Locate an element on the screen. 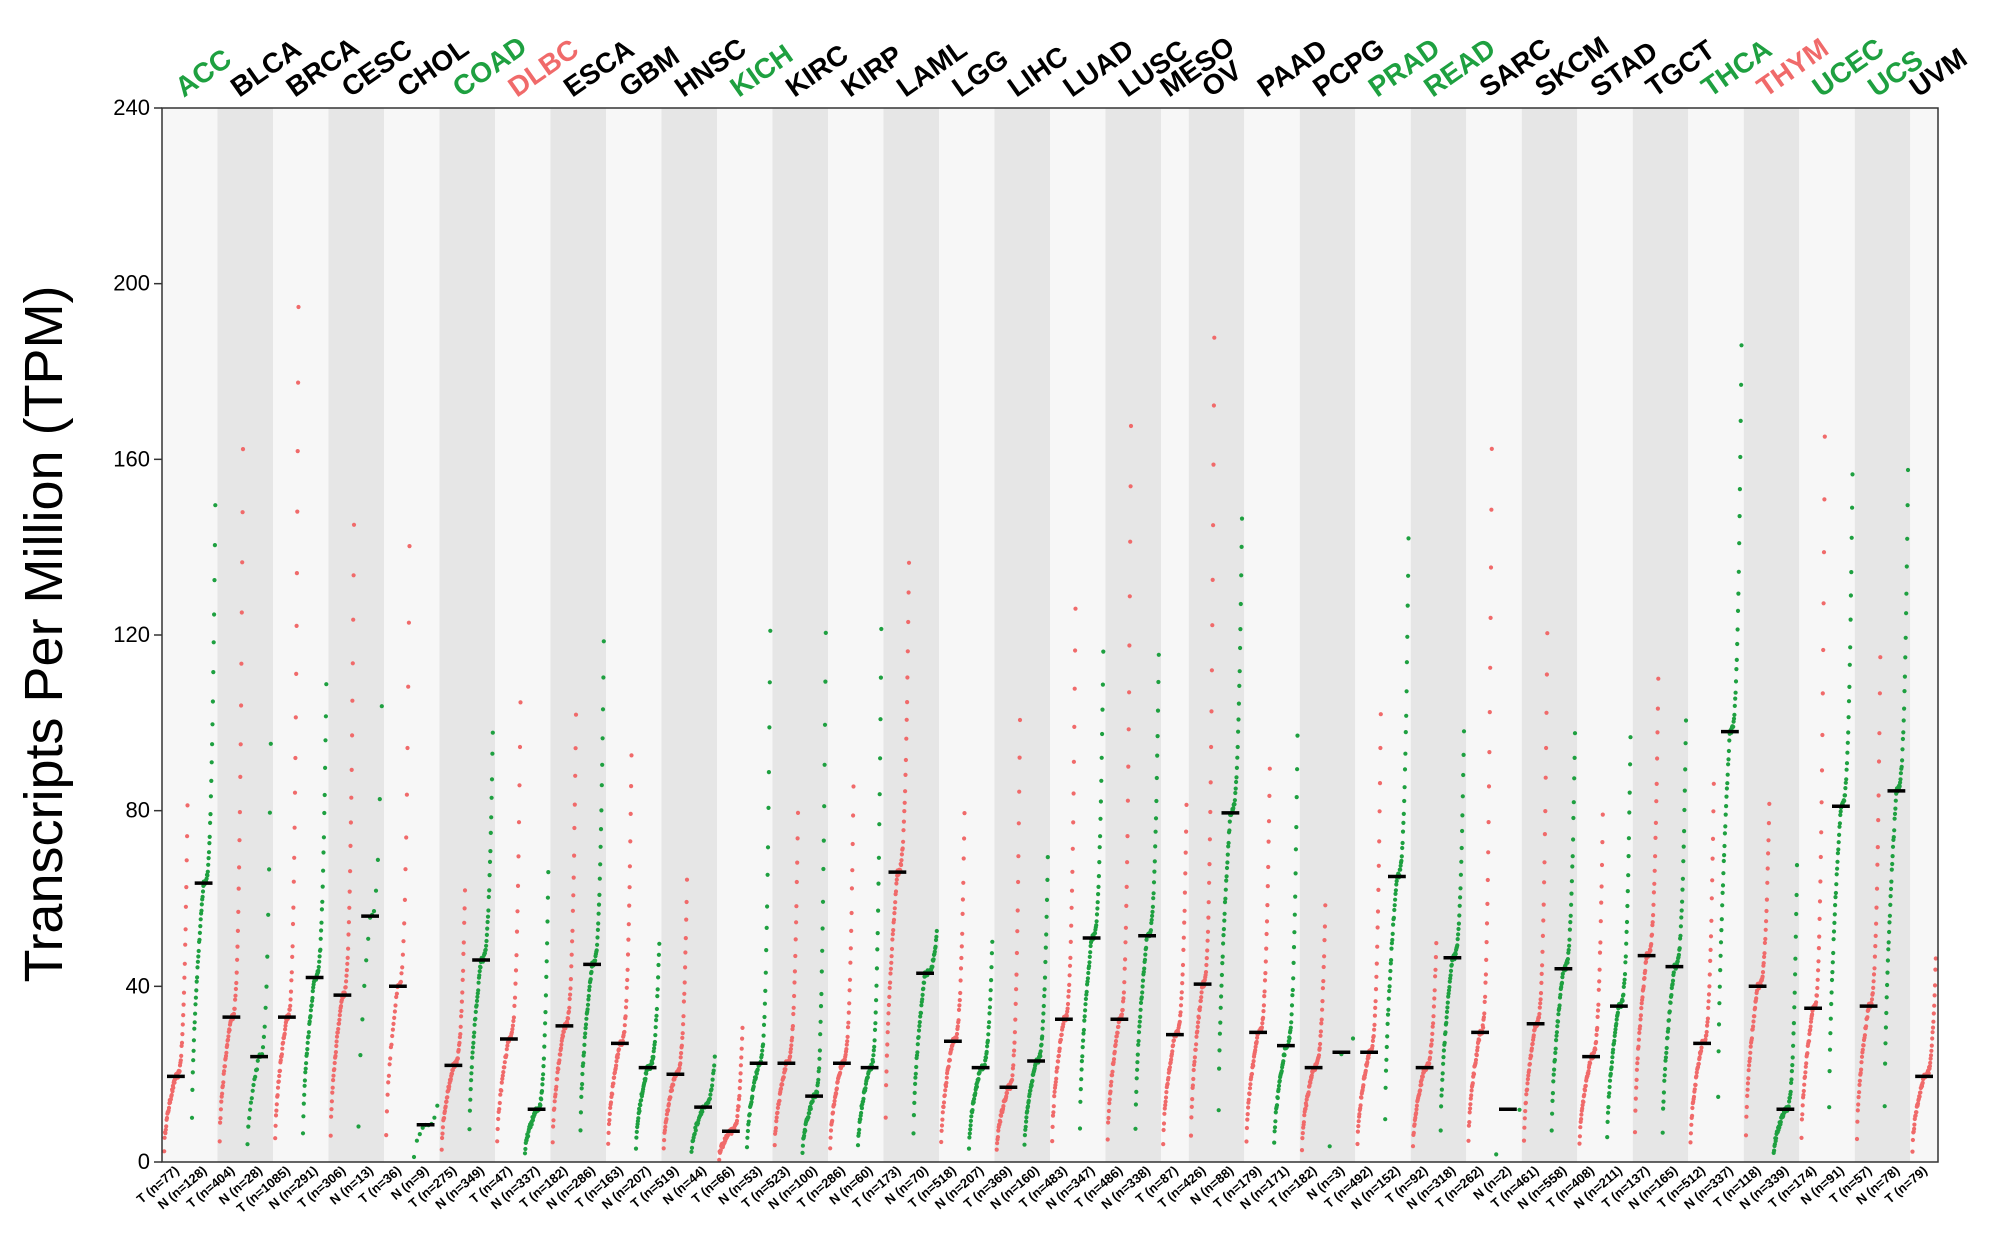 This screenshot has width=2000, height=1258. point-laml-t is located at coordinates (887, 1044).